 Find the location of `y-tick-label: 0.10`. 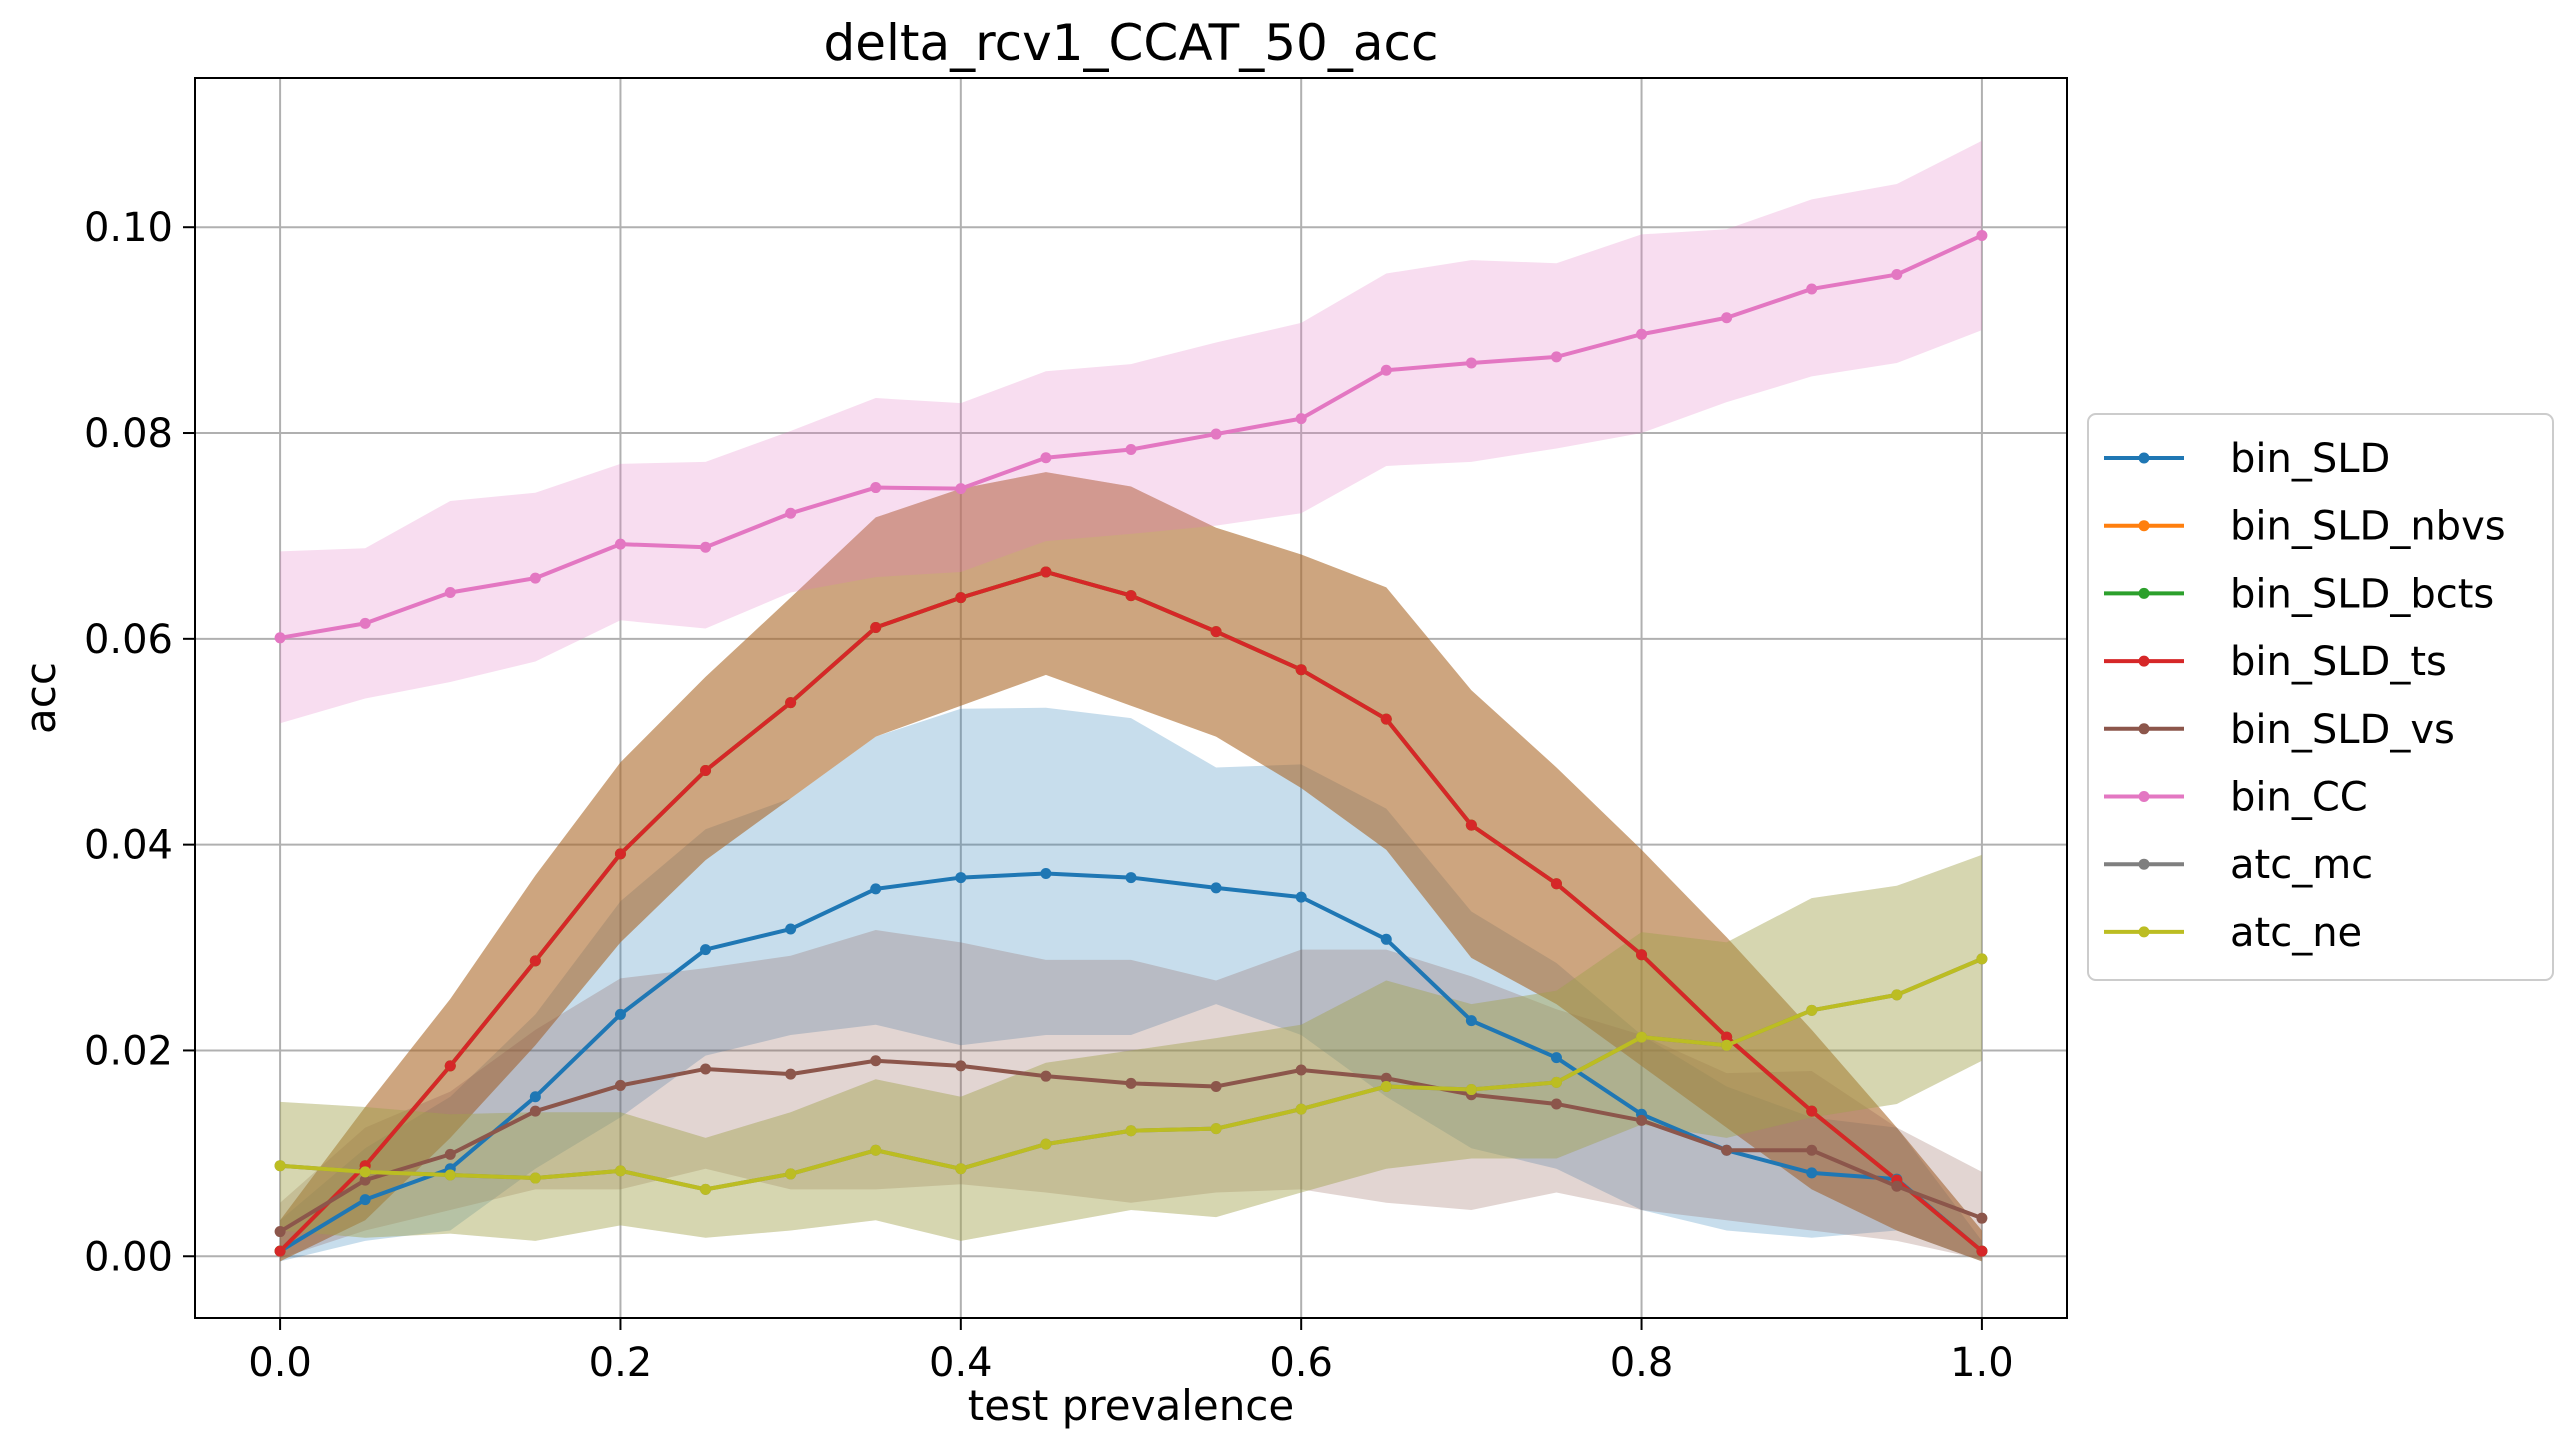

y-tick-label: 0.10 is located at coordinates (128, 228).